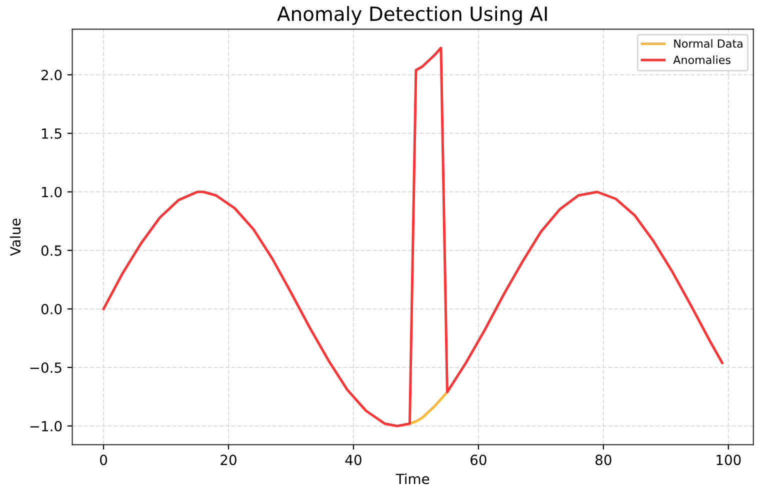 This screenshot has height=486, width=761. What do you see at coordinates (708, 43) in the screenshot?
I see `legend-label: Normal Data` at bounding box center [708, 43].